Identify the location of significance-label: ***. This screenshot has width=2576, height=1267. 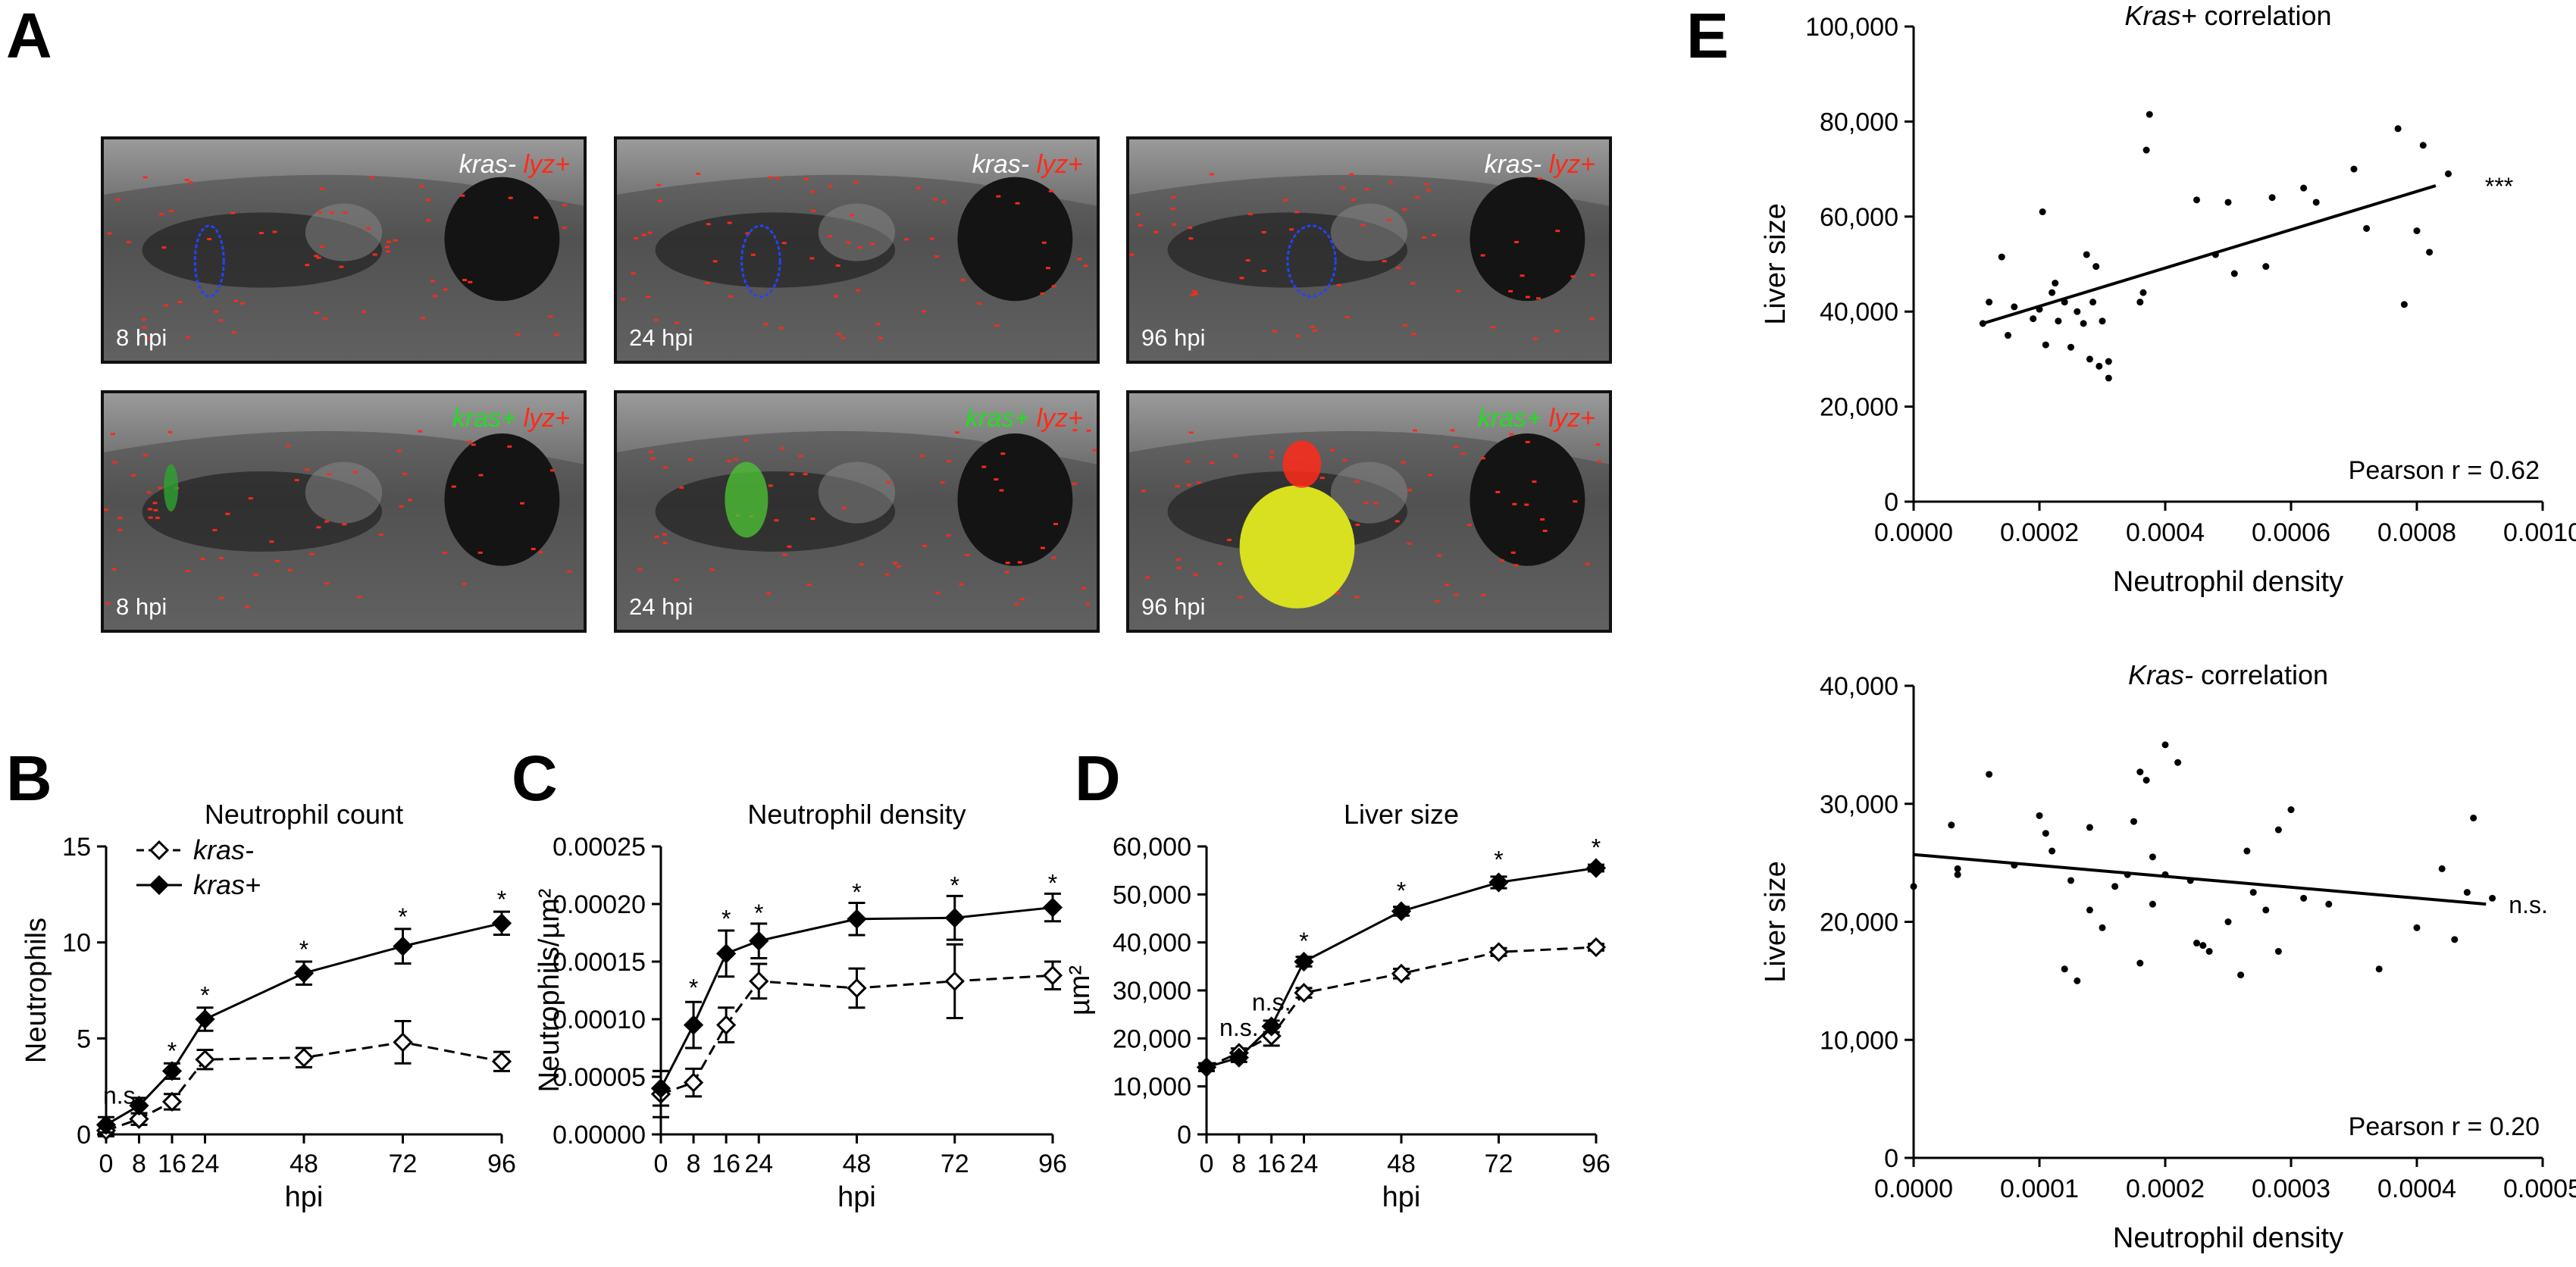
(2499, 186).